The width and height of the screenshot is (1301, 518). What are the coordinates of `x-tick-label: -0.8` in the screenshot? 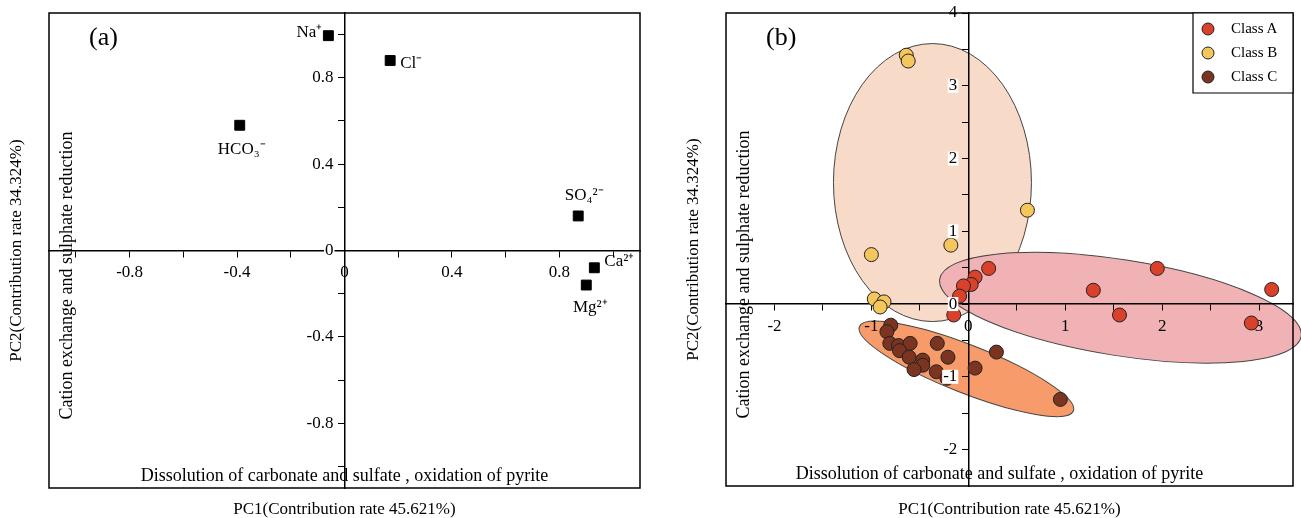 It's located at (130, 272).